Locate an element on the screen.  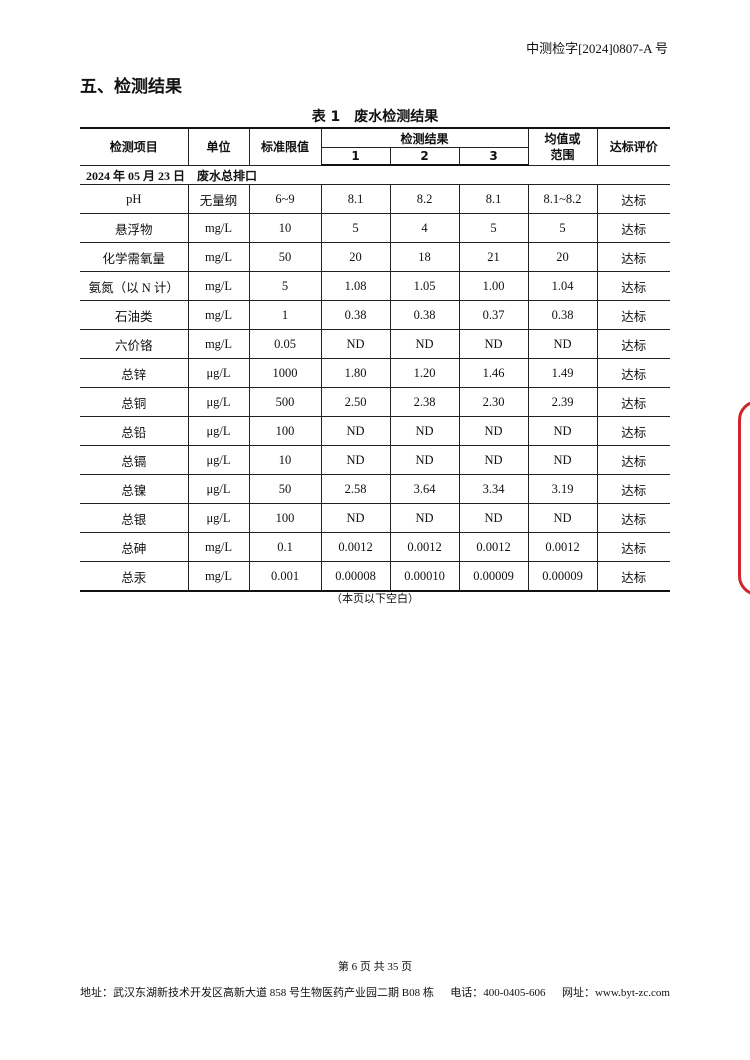
header-eval: 达标评价 is located at coordinates (633, 146).